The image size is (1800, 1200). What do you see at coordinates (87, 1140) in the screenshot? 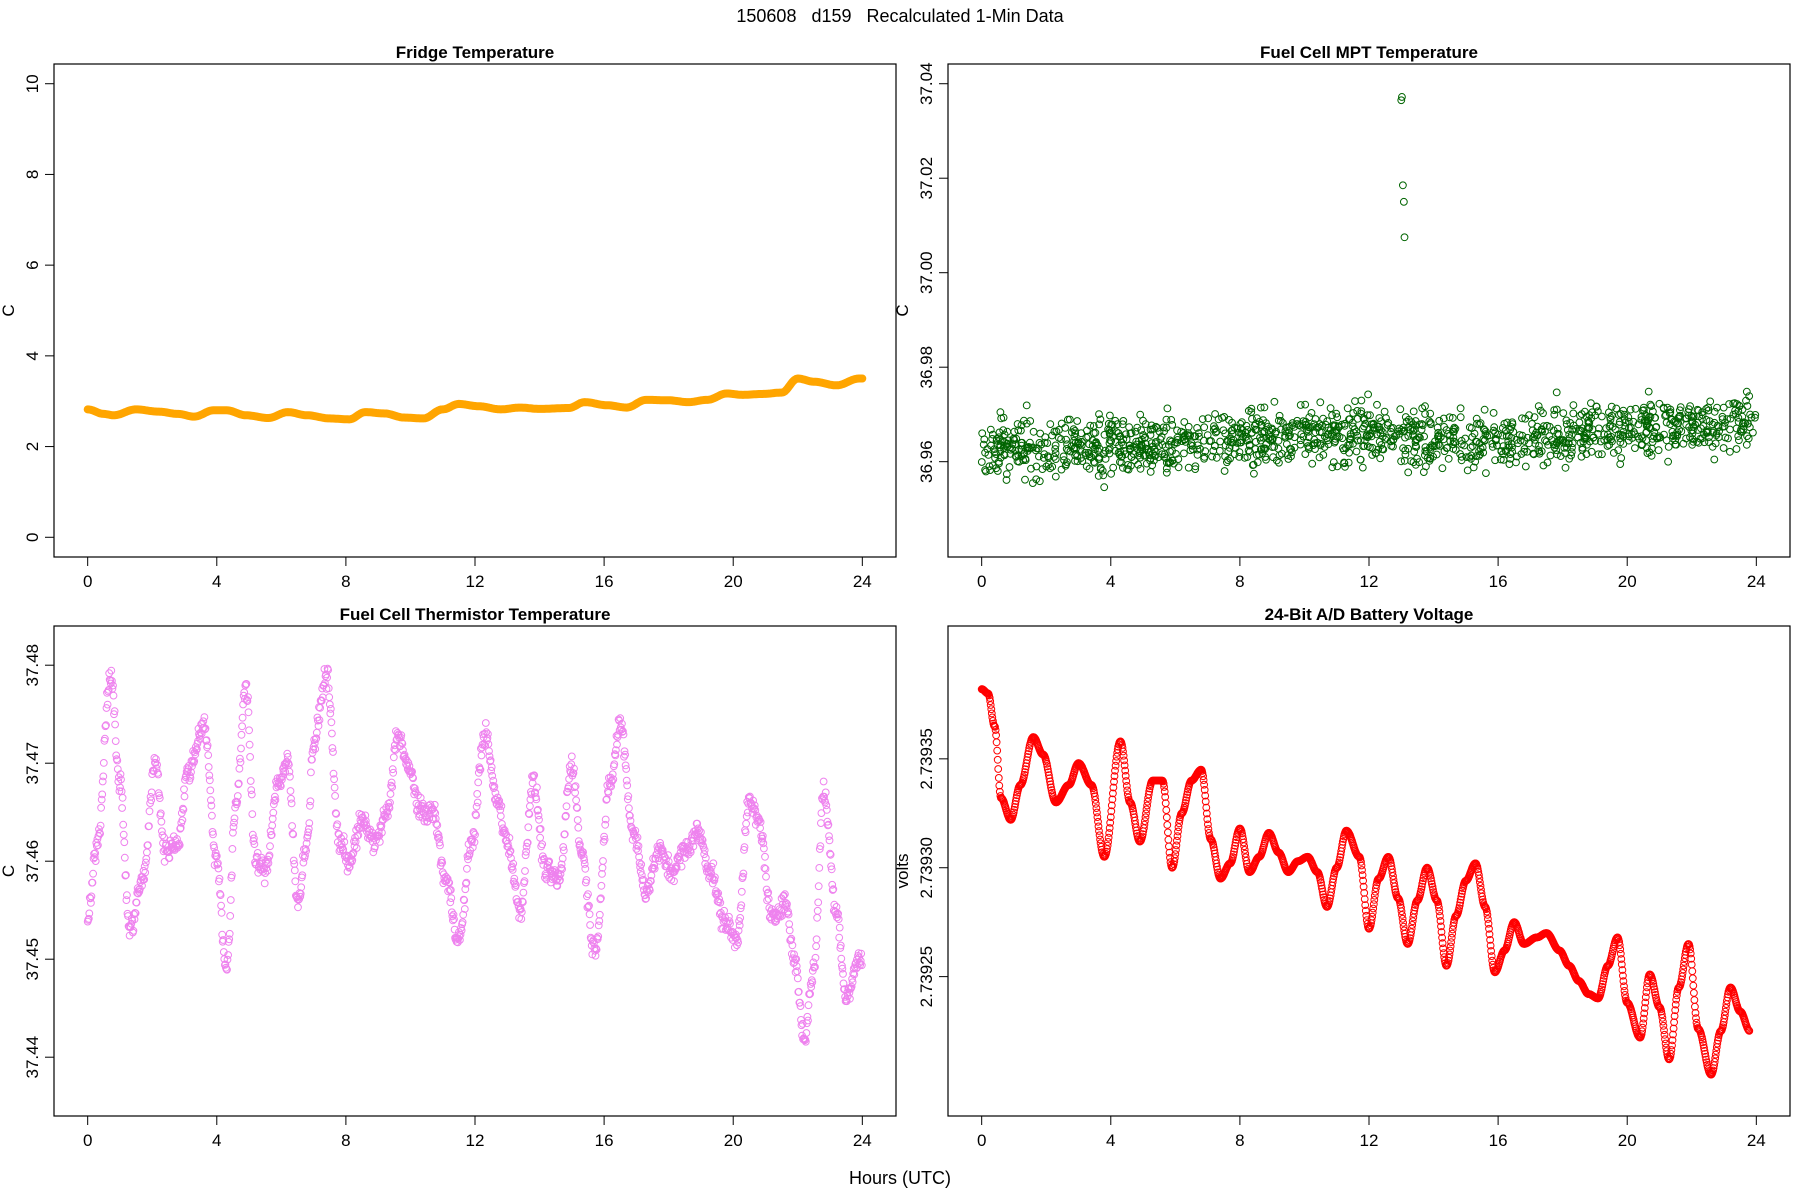
I see `x-tick-label: 0` at bounding box center [87, 1140].